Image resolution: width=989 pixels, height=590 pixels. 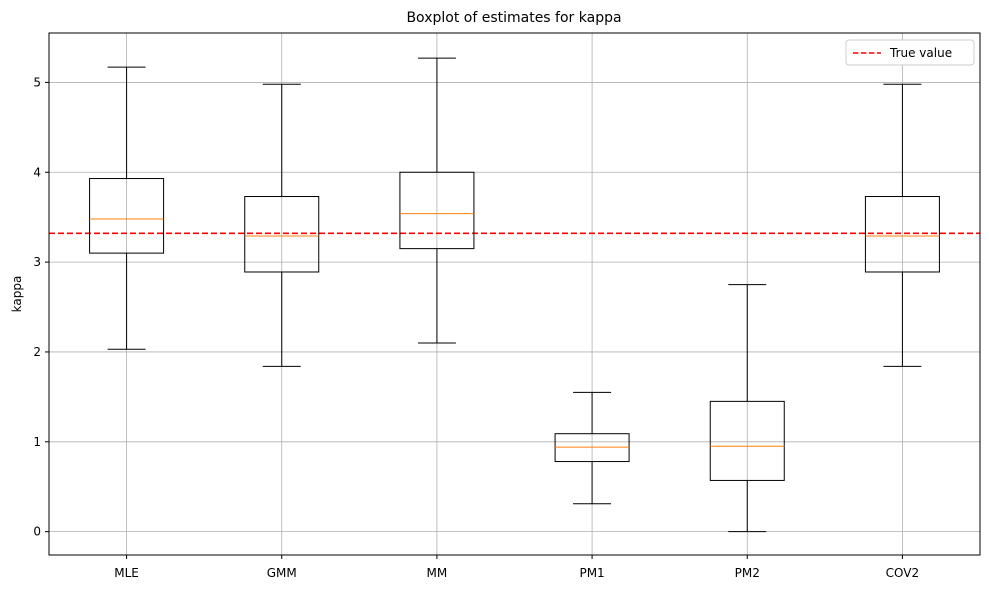 What do you see at coordinates (513, 18) in the screenshot?
I see `chart-title: Boxplot of estimates for kappa` at bounding box center [513, 18].